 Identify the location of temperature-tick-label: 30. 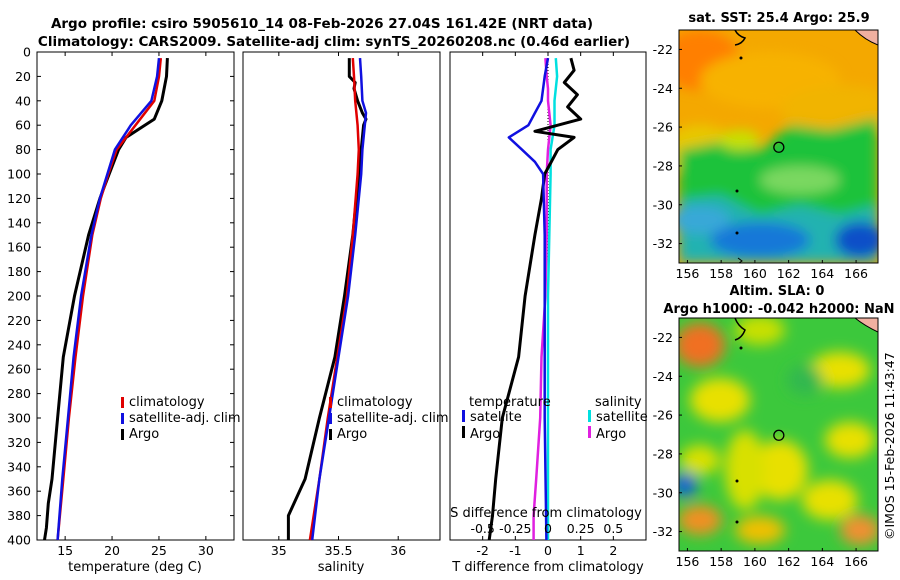
(206, 550).